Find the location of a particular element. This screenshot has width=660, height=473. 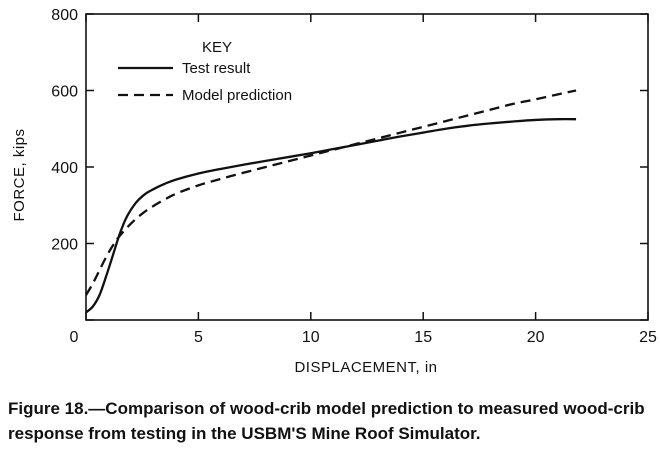

legend-items: Test result Model prediction is located at coordinates (205, 82).